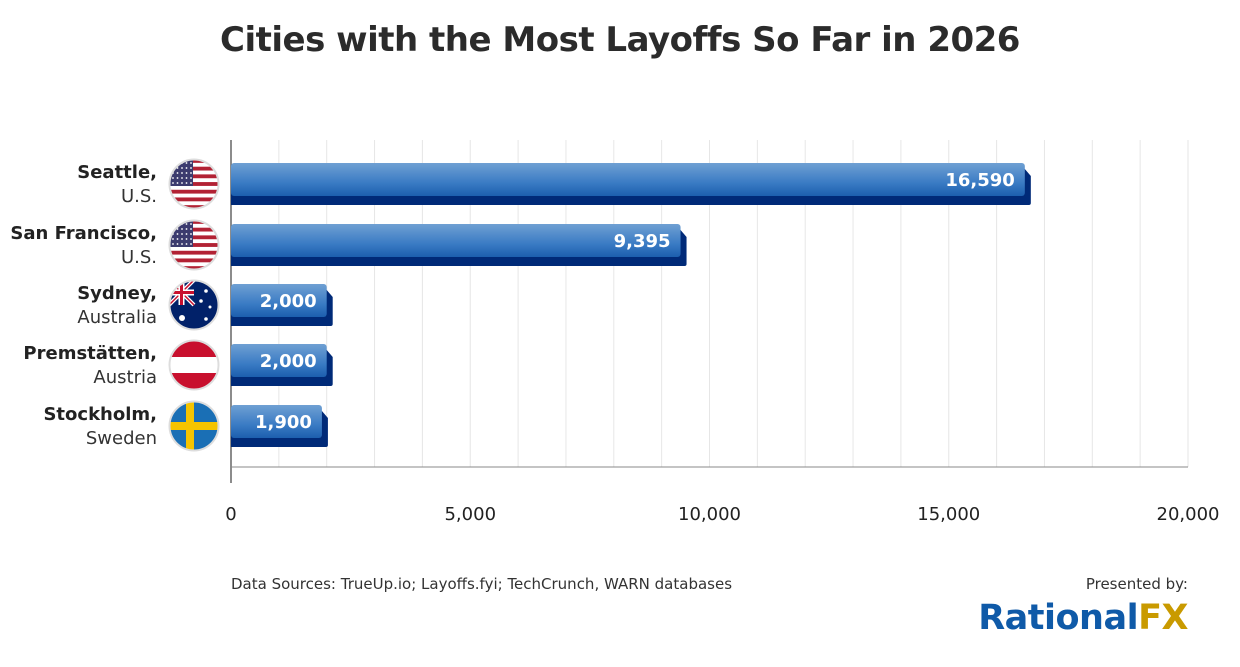  Describe the element at coordinates (125, 377) in the screenshot. I see `category-country-label: Austria` at that location.